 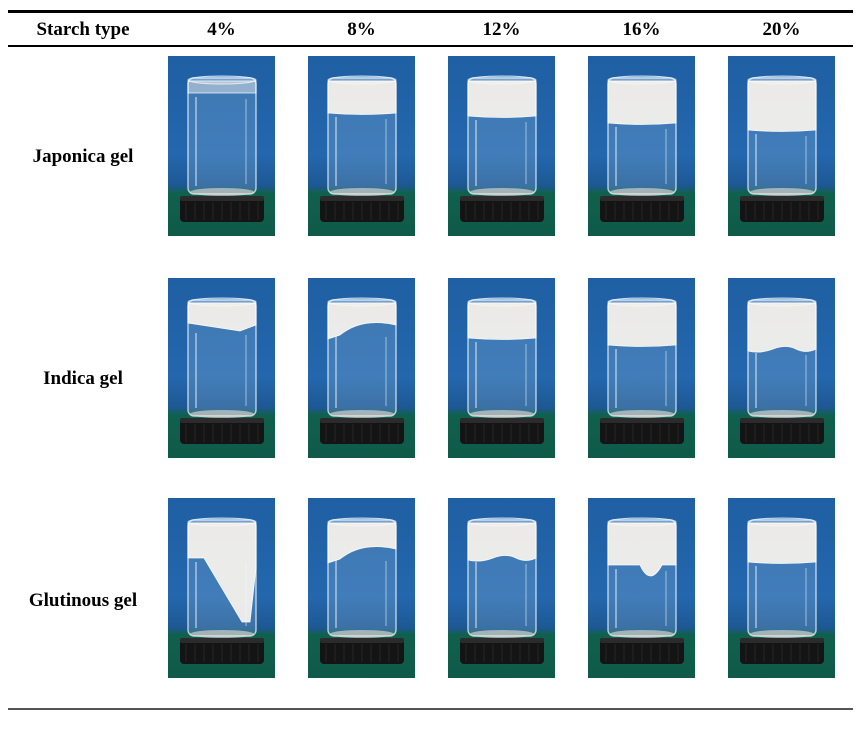 What do you see at coordinates (430, 46) in the screenshot?
I see `header-rule` at bounding box center [430, 46].